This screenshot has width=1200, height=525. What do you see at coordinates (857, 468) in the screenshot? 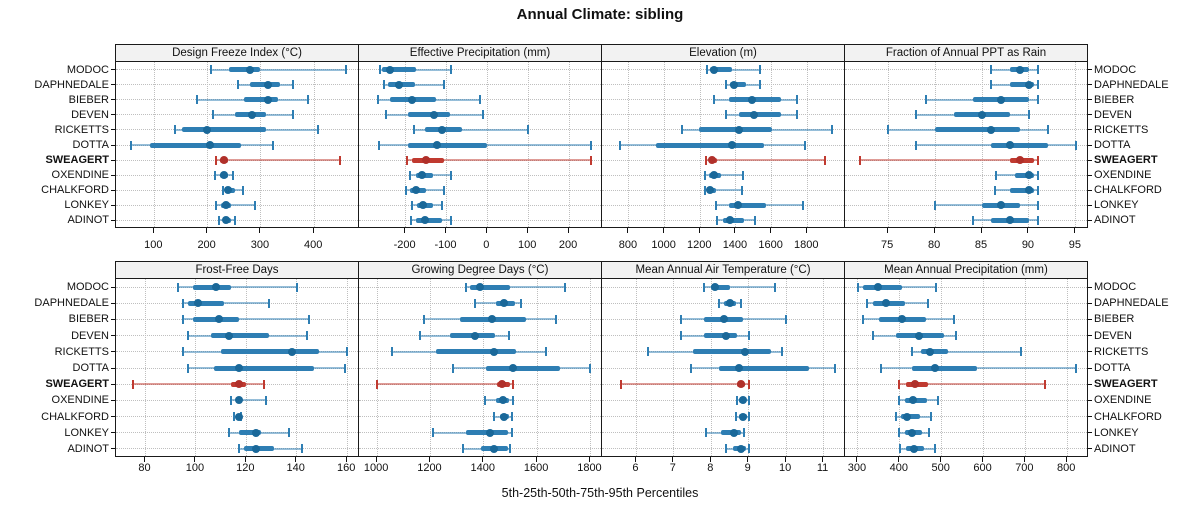
I see `axis-tick-label: 300` at bounding box center [857, 468].